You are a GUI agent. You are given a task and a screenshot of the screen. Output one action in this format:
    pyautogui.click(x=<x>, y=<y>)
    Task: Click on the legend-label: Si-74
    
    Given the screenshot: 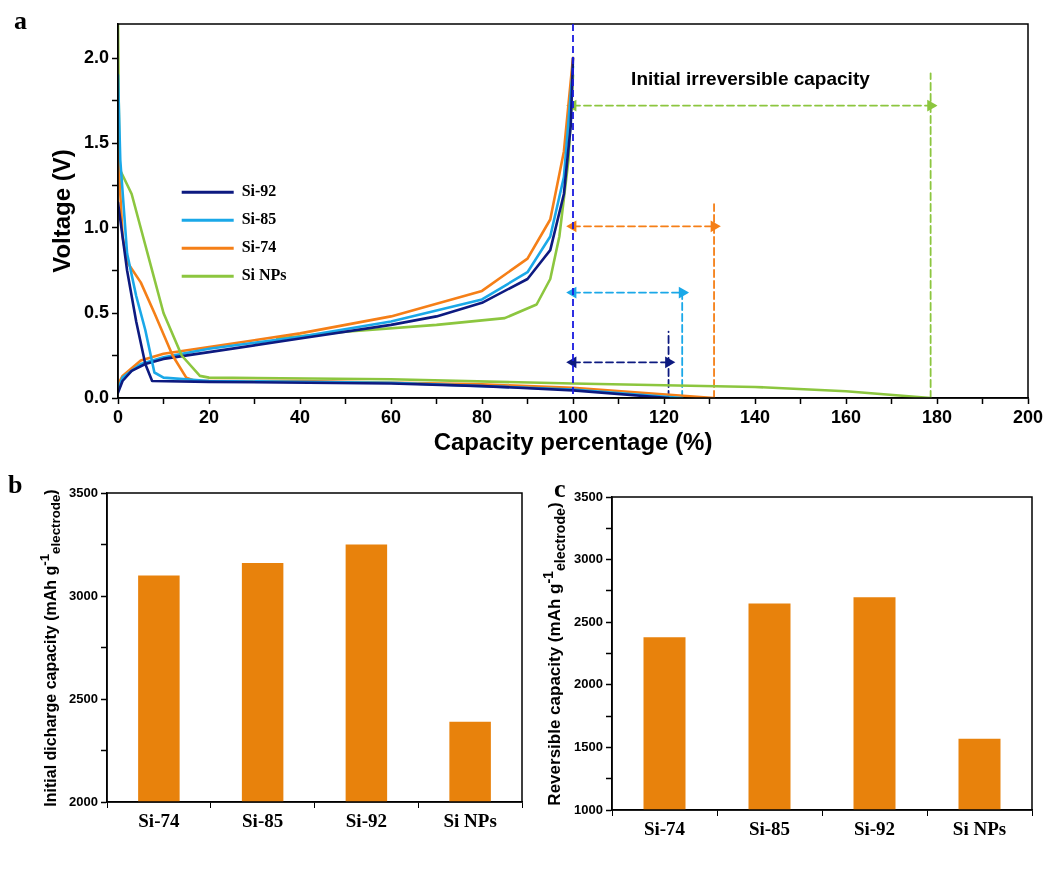 What is the action you would take?
    pyautogui.click(x=259, y=247)
    